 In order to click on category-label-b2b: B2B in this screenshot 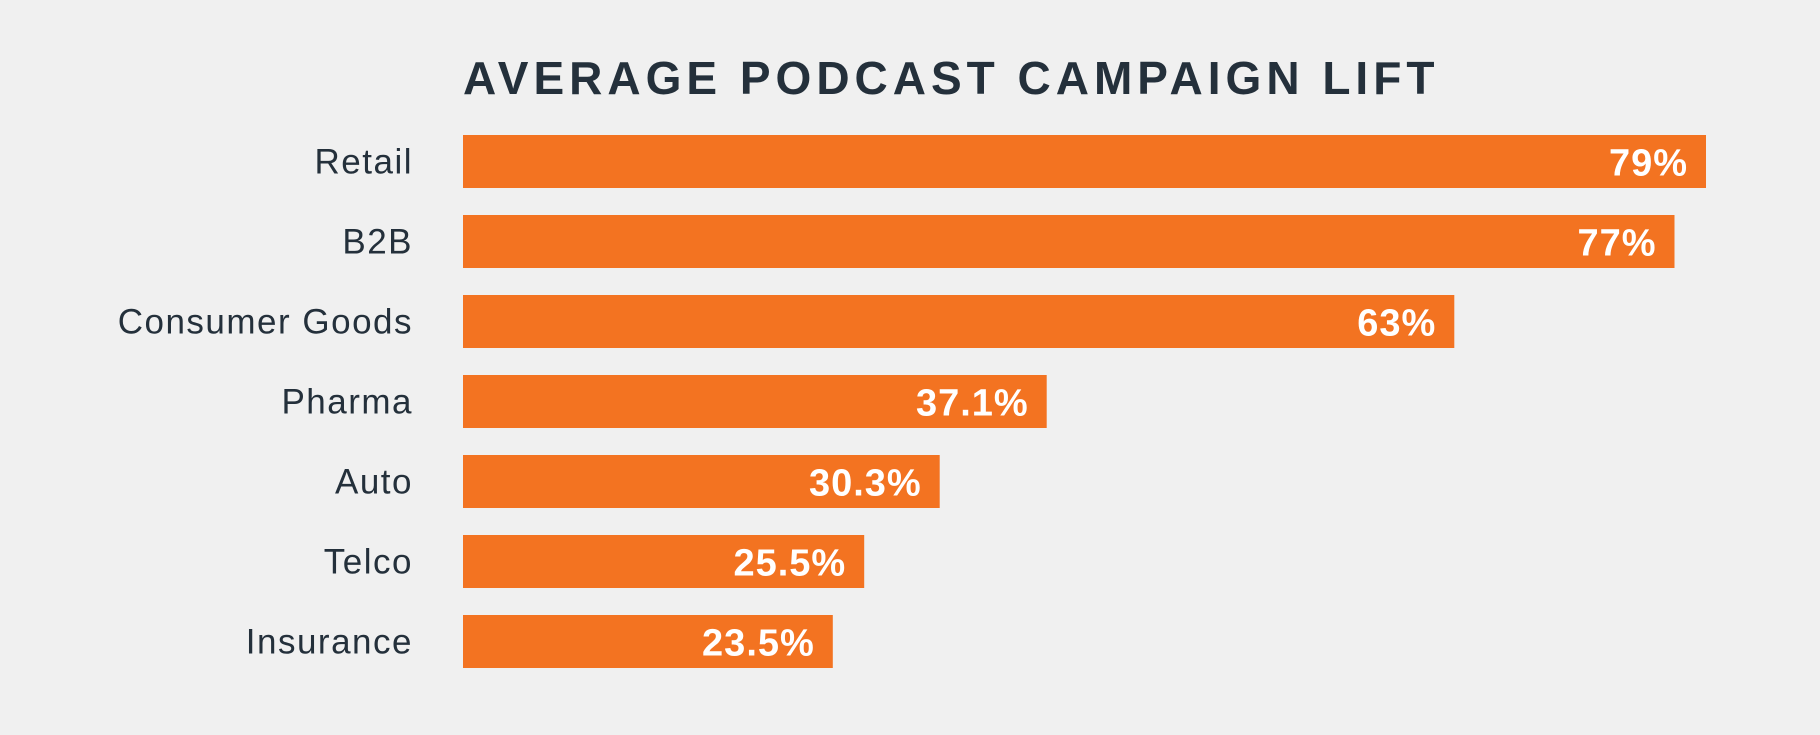, I will do `click(377, 242)`.